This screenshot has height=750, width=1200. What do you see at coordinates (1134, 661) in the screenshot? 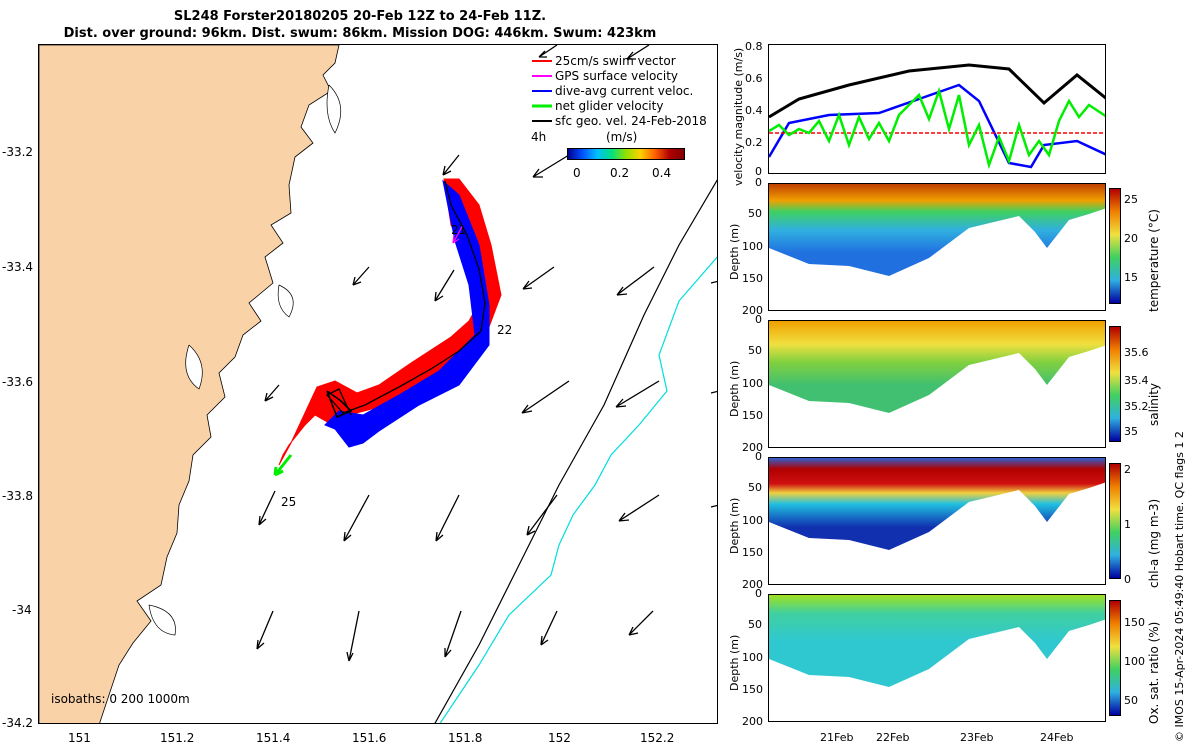
I see `cbar-tick: 100` at bounding box center [1134, 661].